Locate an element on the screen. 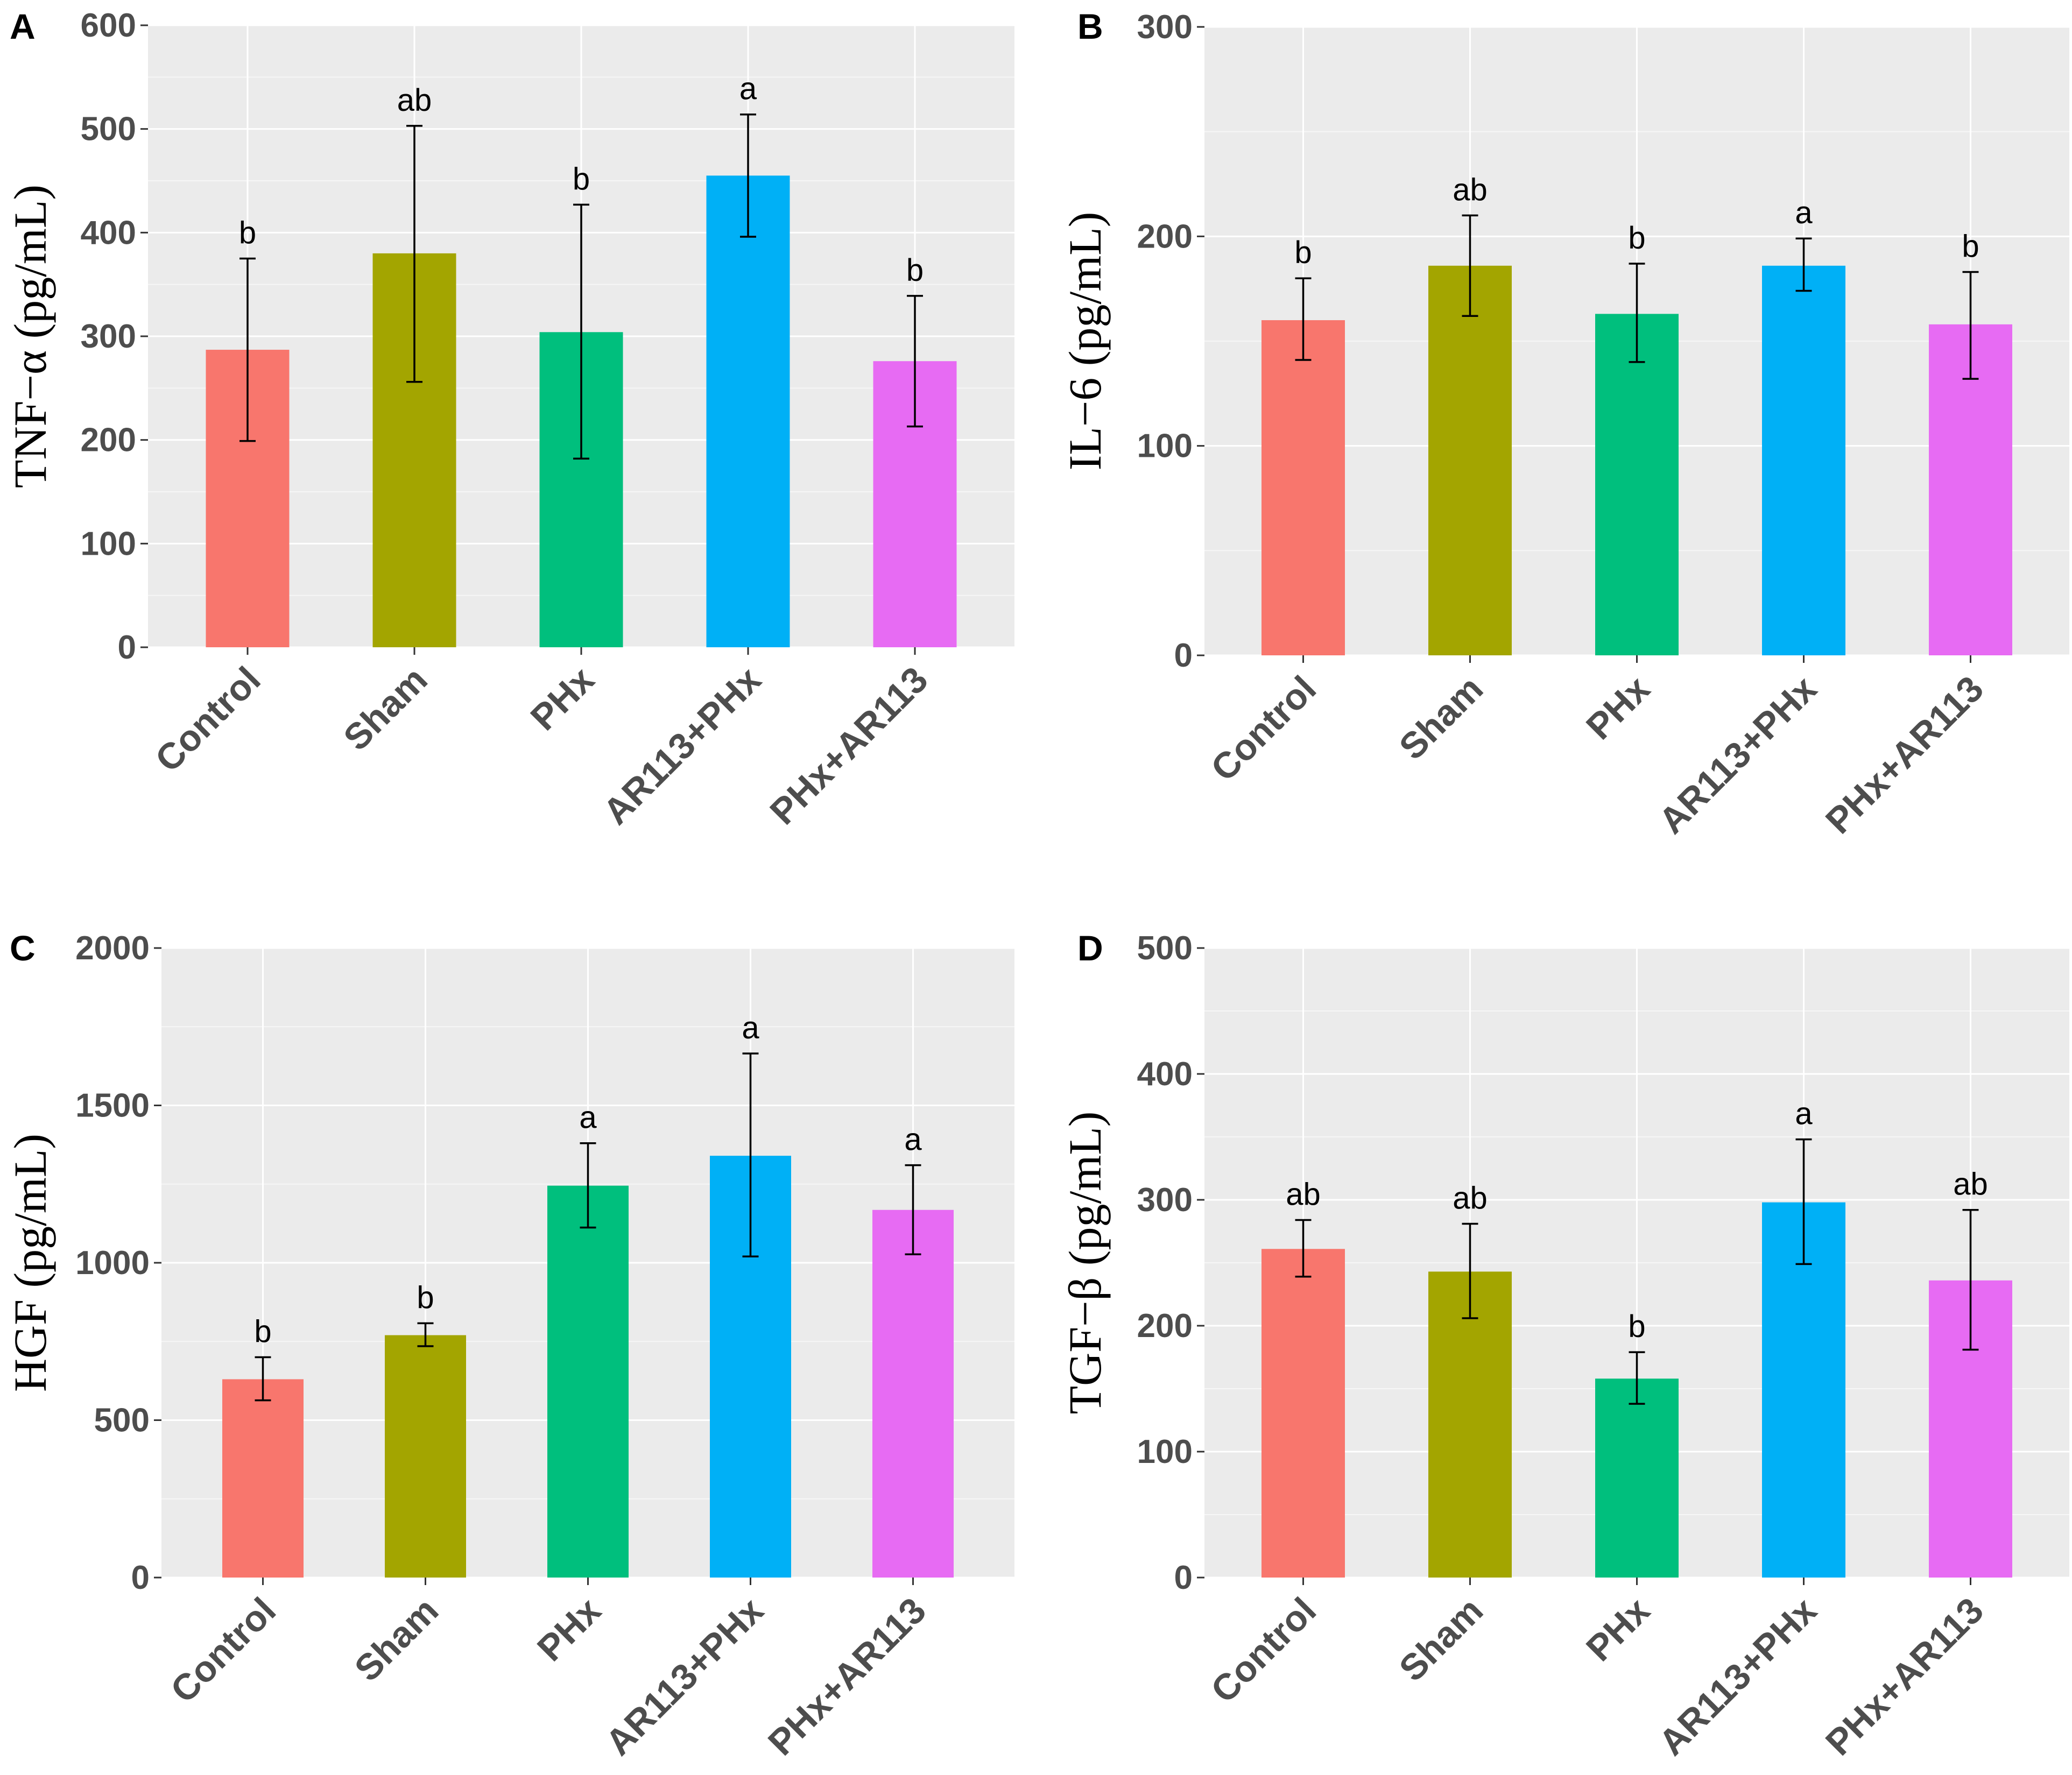  y-axis-title: IL−6 (pg/mL) is located at coordinates (1085, 342).